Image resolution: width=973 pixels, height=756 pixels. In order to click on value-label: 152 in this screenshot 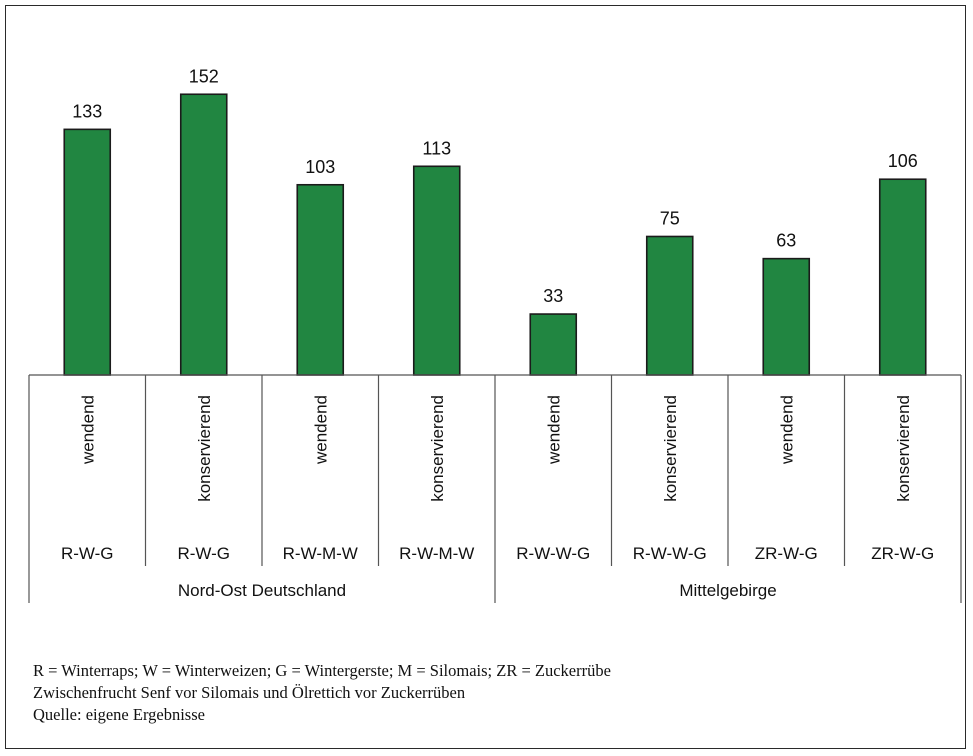, I will do `click(204, 76)`.